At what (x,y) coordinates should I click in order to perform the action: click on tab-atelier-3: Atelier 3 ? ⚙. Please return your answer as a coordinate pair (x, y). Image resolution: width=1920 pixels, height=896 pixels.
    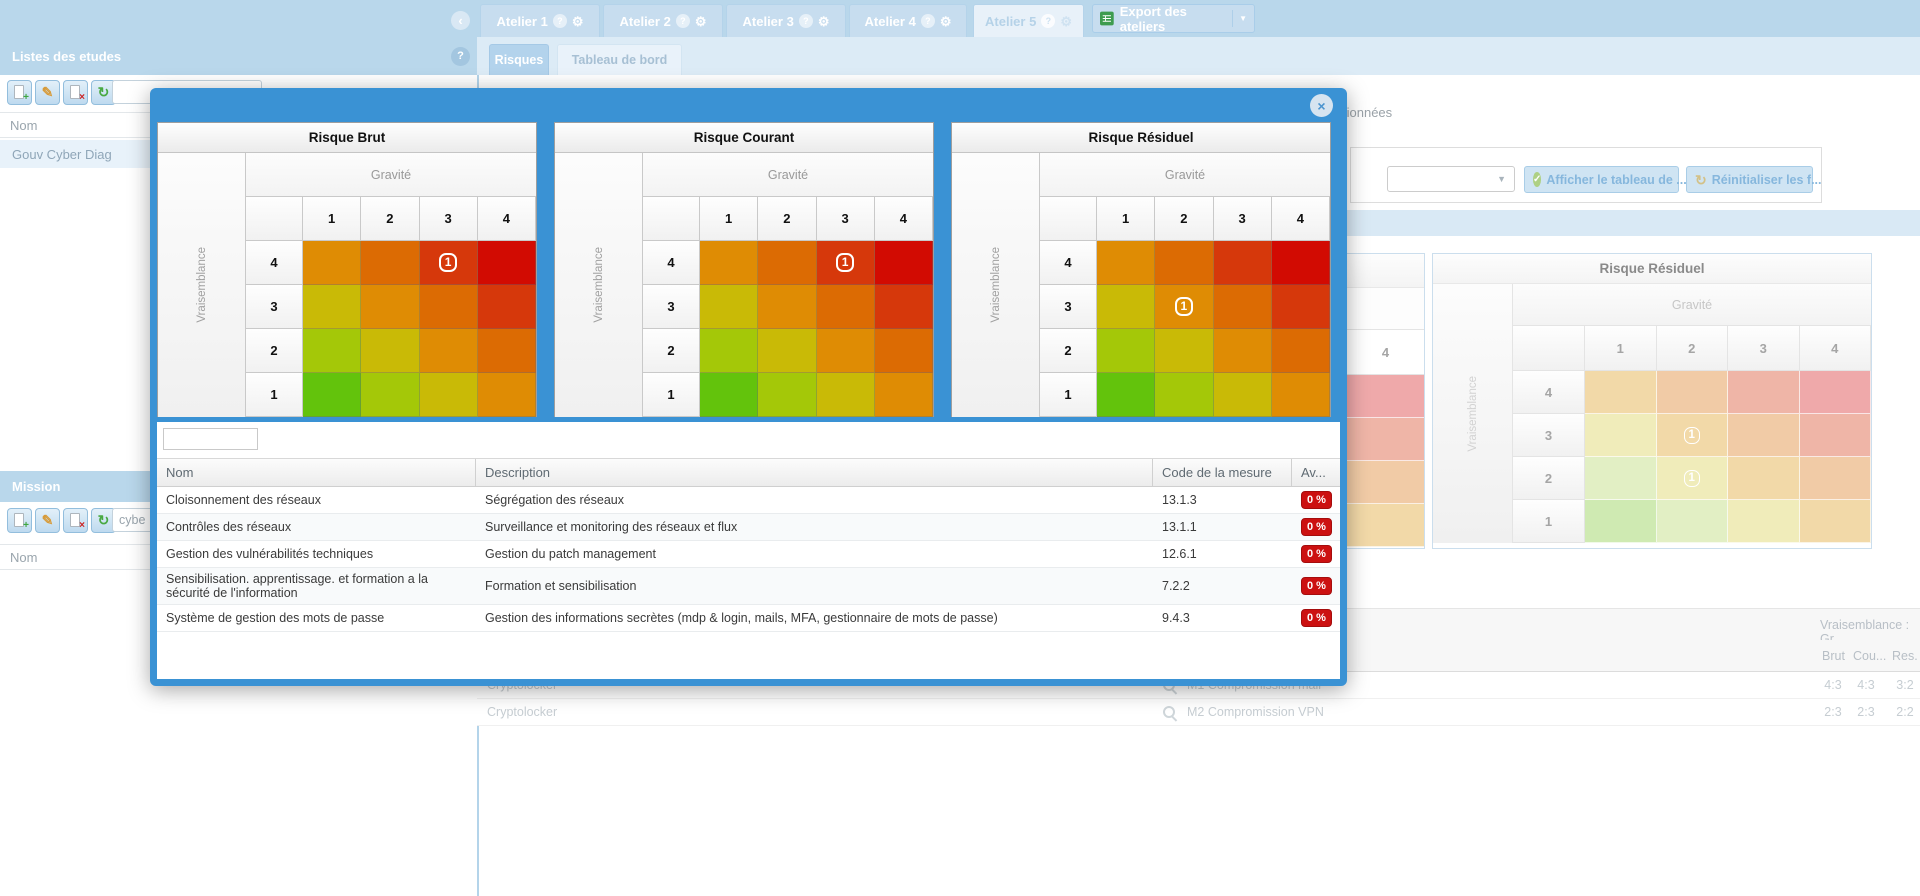
    Looking at the image, I should click on (786, 20).